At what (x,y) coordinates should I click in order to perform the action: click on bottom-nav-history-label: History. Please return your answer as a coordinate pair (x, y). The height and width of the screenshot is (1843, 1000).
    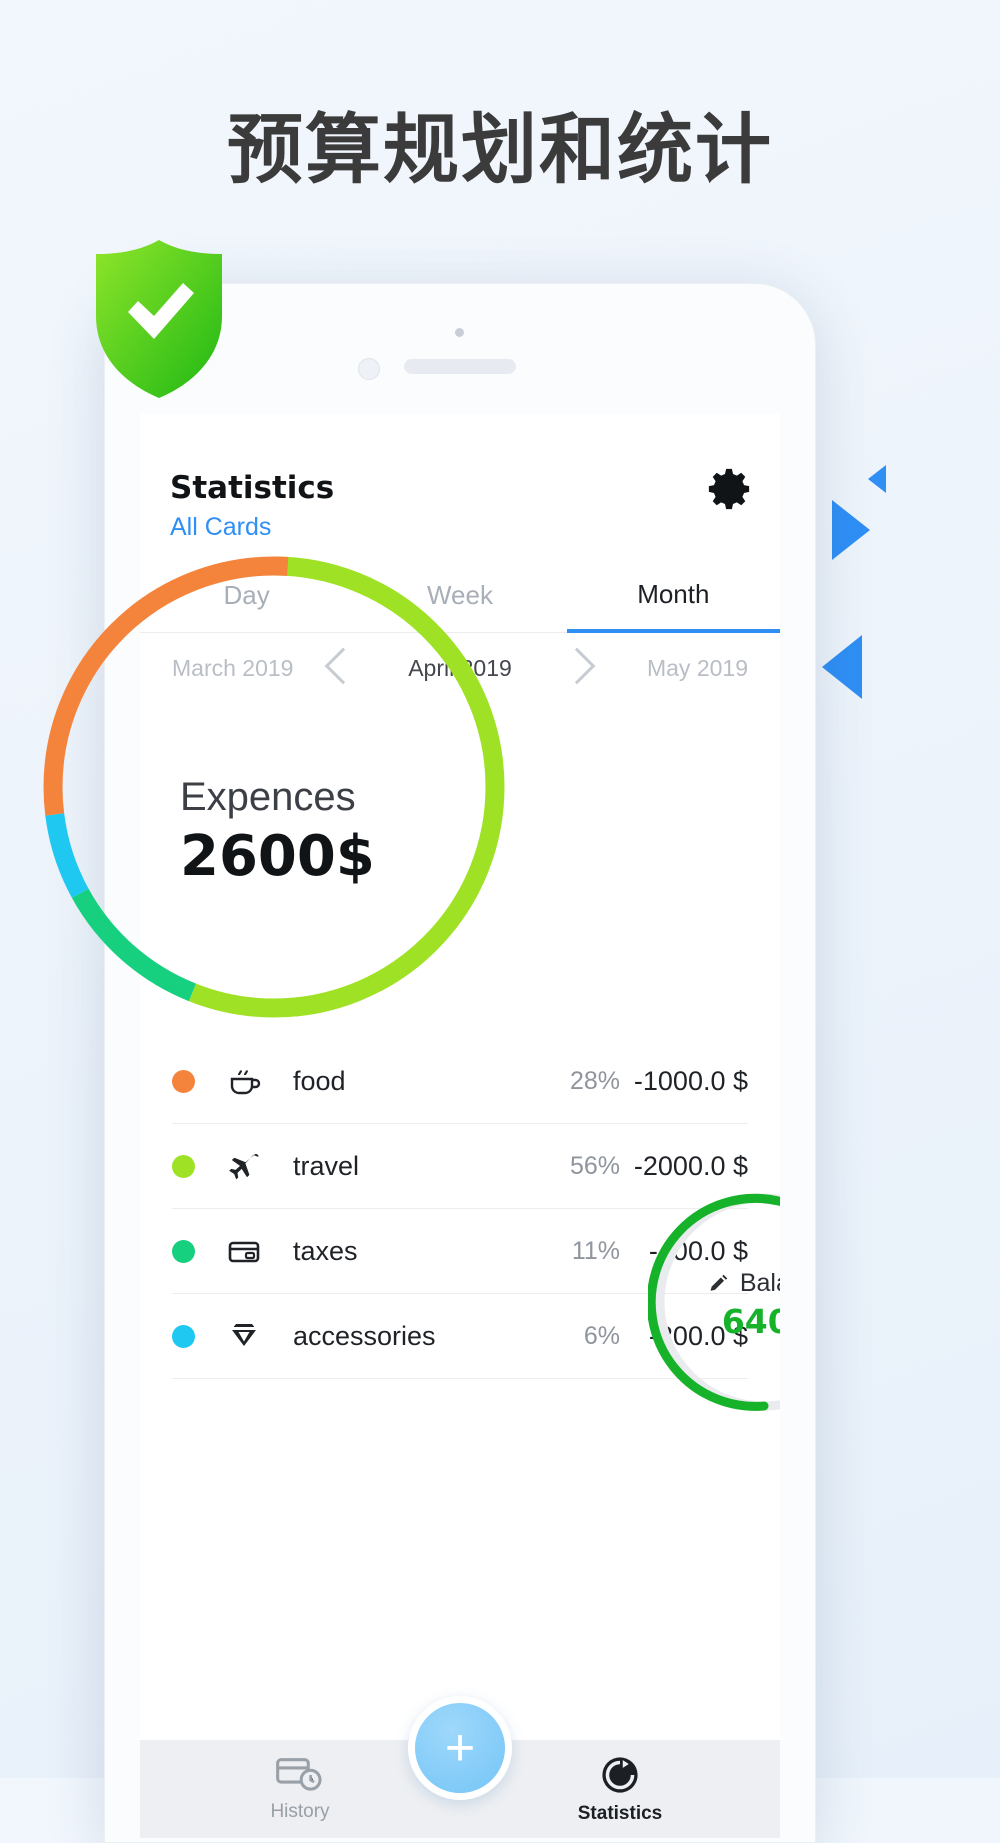
    Looking at the image, I should click on (300, 1811).